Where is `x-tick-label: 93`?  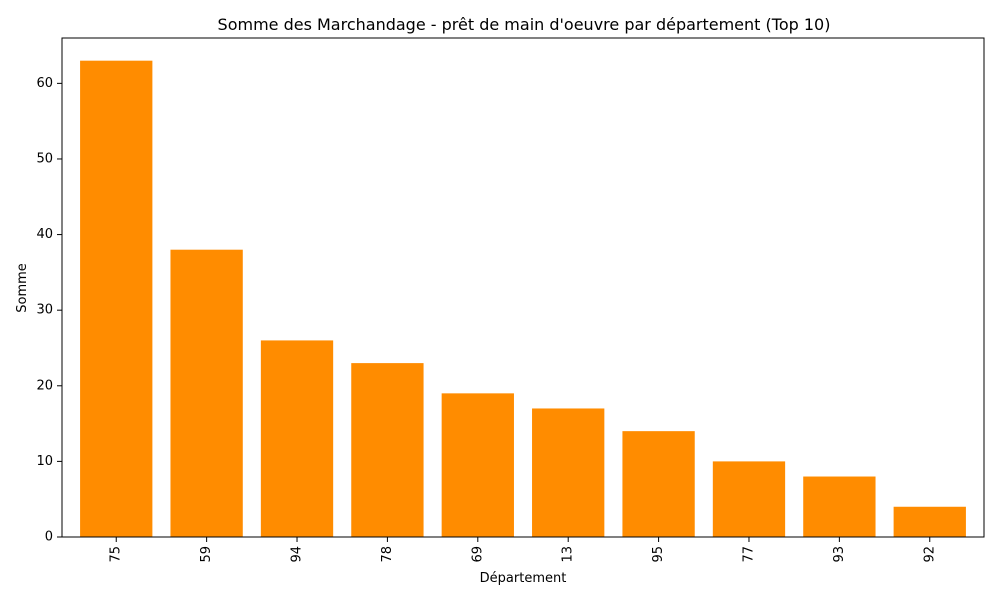
x-tick-label: 93 is located at coordinates (839, 554).